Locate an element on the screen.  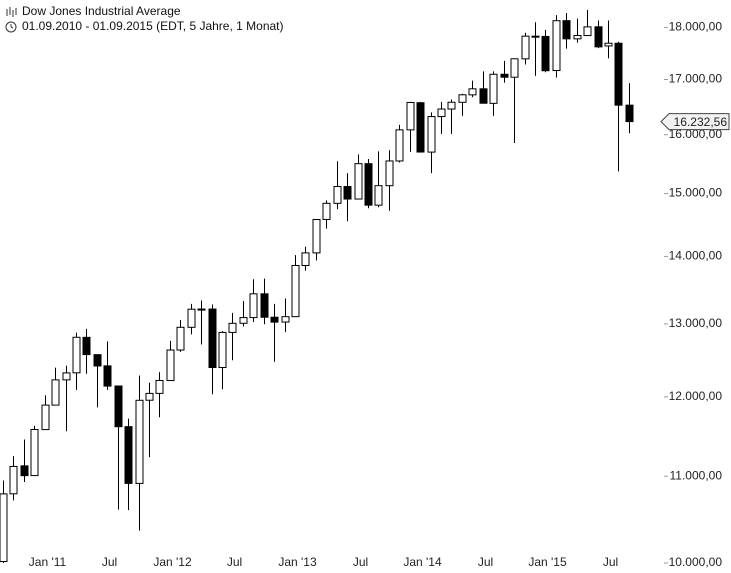
header-icon is located at coordinates (11, 20).